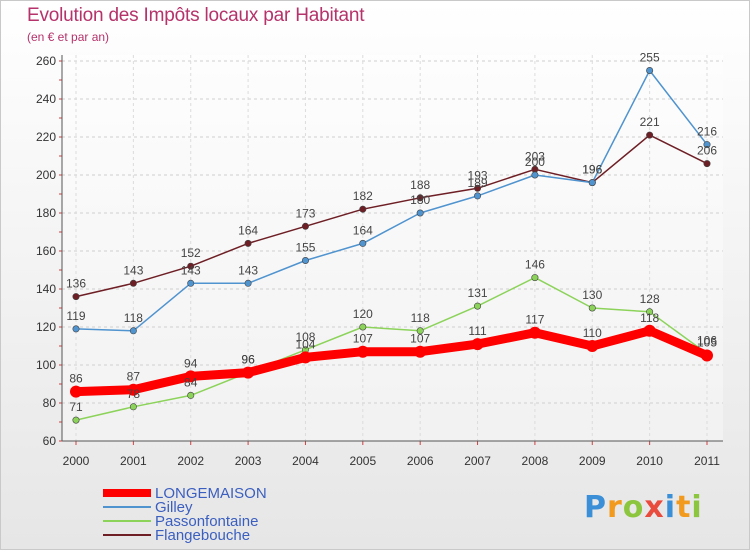  What do you see at coordinates (46, 137) in the screenshot?
I see `y-tick-label: 220` at bounding box center [46, 137].